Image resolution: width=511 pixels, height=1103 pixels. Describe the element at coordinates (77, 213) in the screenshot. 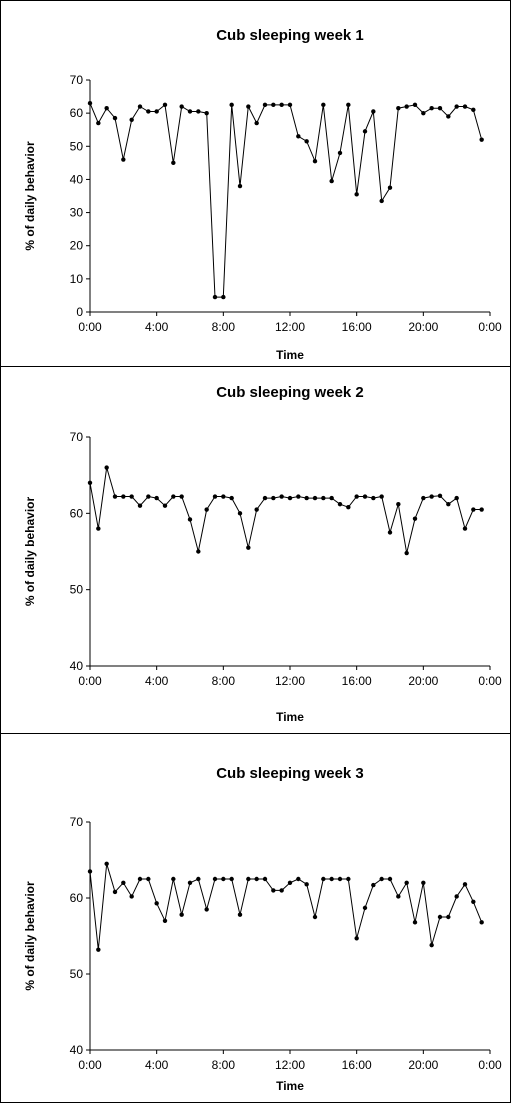

I see `y-tick-label: 30` at that location.